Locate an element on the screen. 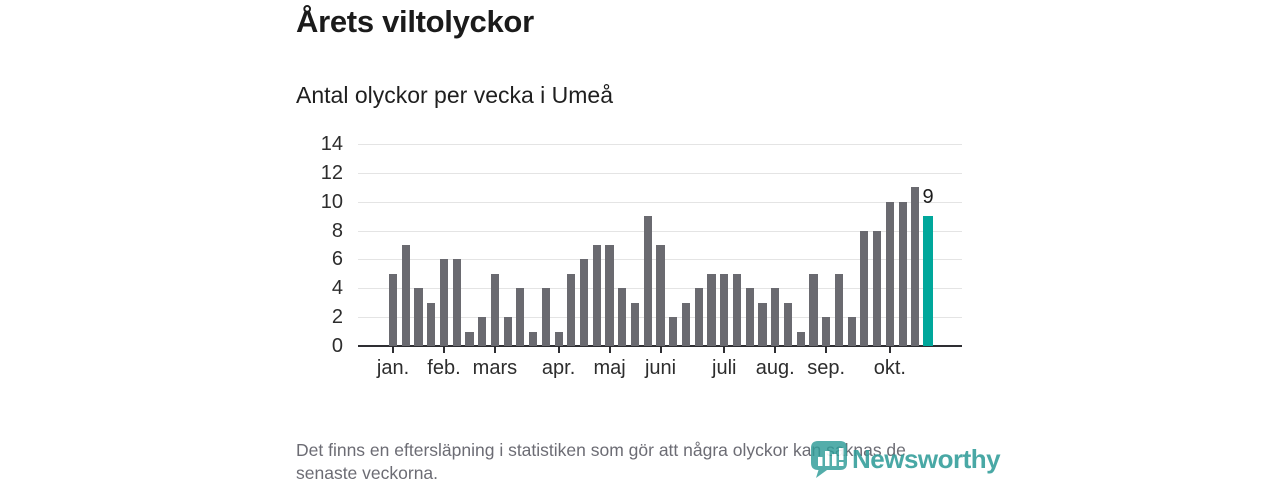 This screenshot has width=1280, height=480. y-tick-label-12: 12 is located at coordinates (331, 172).